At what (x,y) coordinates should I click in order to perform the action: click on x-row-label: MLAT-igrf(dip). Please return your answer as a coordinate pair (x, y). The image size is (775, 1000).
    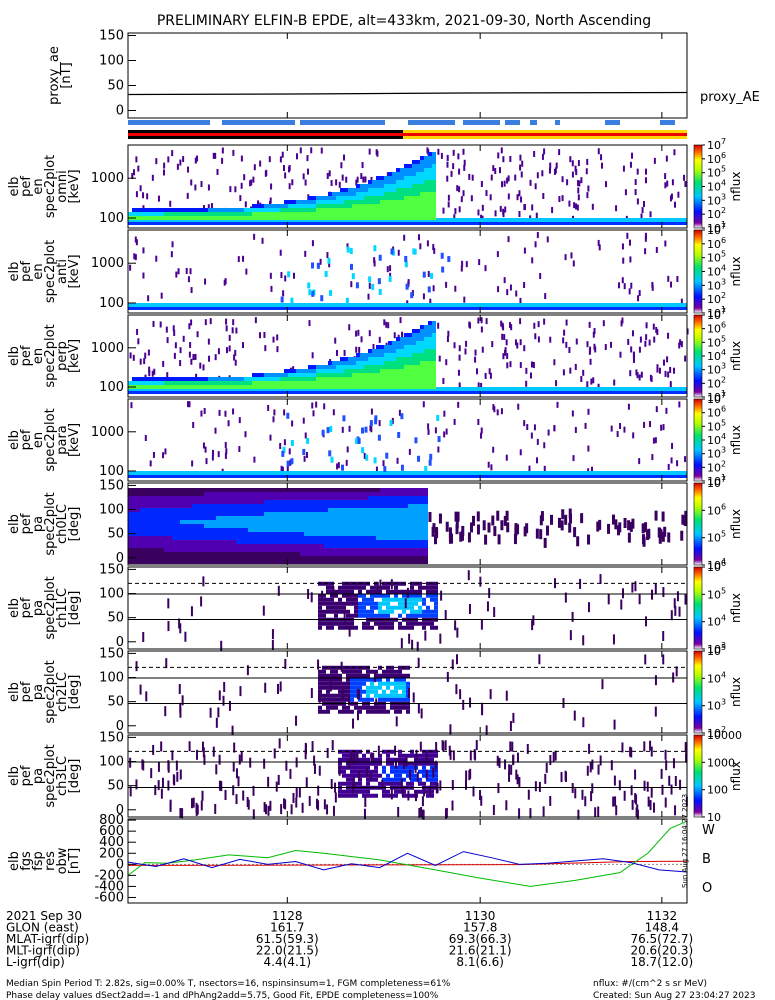
    Looking at the image, I should click on (47, 939).